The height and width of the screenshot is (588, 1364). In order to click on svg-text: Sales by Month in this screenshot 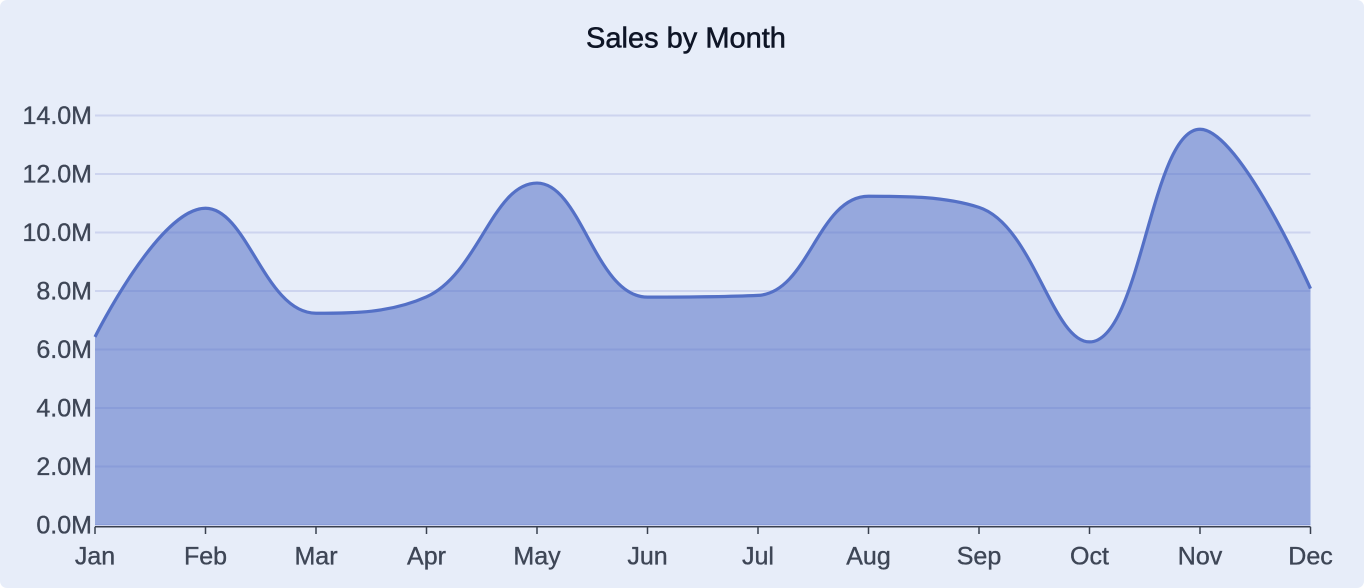, I will do `click(686, 39)`.